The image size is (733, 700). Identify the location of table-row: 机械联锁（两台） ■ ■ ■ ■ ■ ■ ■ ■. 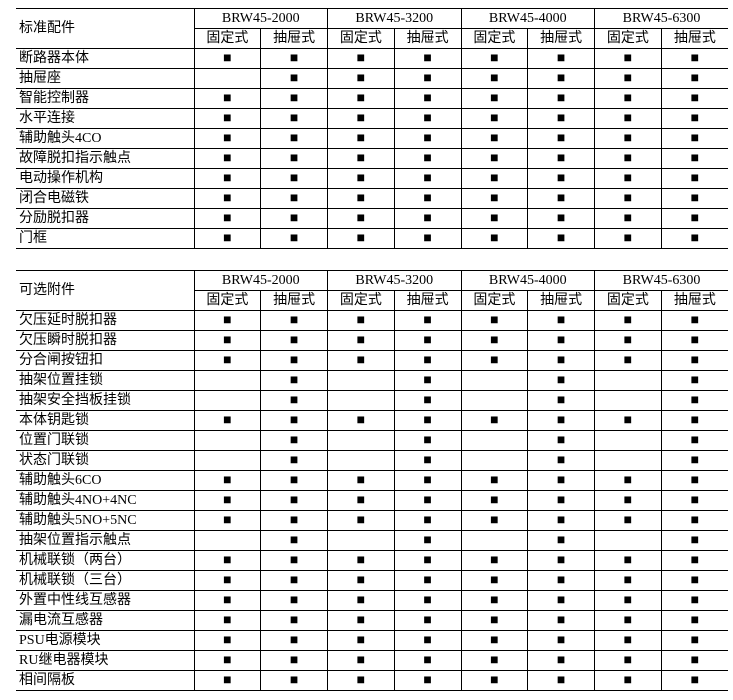
(372, 560).